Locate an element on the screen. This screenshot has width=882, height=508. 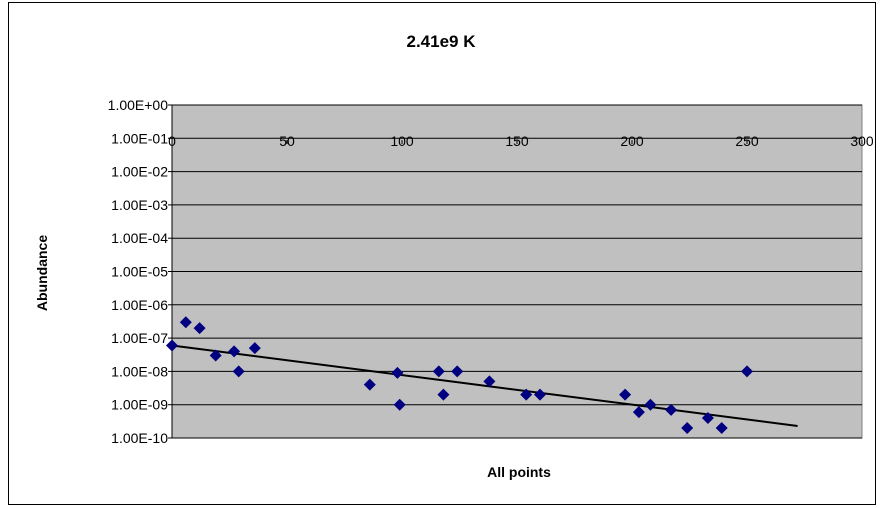
y-tick-label: 1.00E+00 is located at coordinates (138, 105).